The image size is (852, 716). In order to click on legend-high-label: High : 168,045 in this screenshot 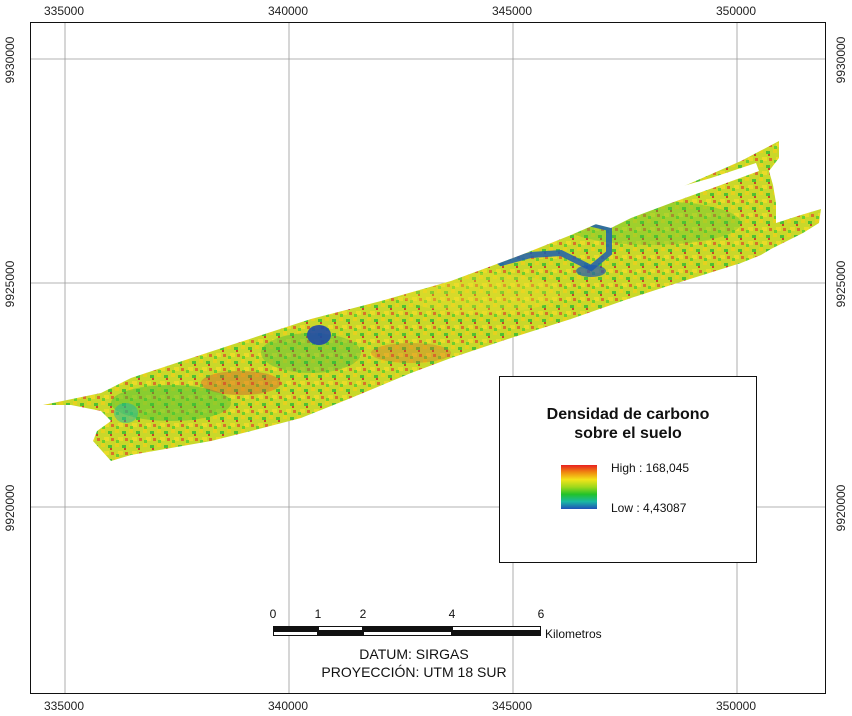, I will do `click(650, 468)`.